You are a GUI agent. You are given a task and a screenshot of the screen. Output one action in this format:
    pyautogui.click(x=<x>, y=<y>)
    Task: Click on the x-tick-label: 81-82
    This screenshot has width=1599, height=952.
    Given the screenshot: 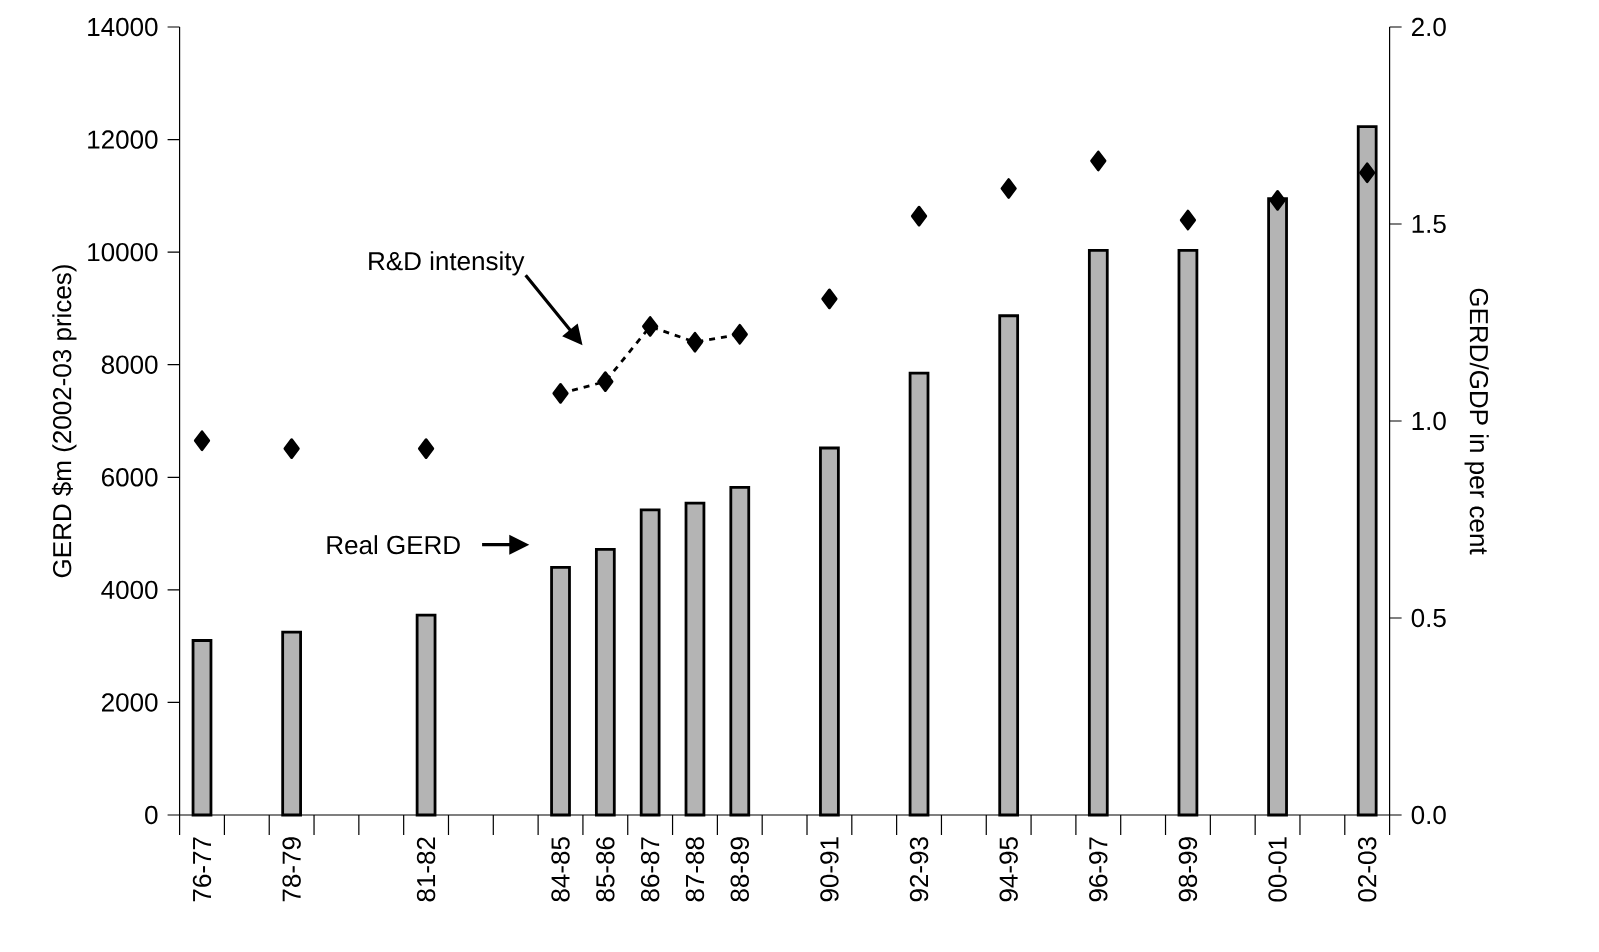 What is the action you would take?
    pyautogui.click(x=426, y=869)
    